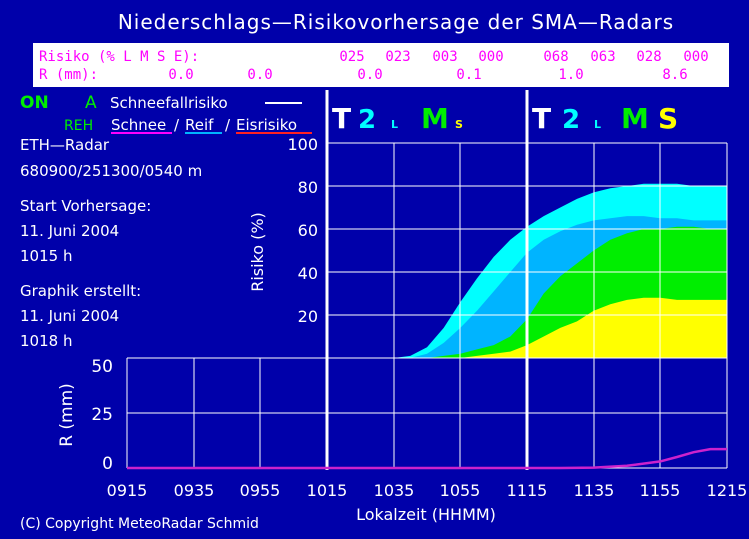  Describe the element at coordinates (85, 206) in the screenshot. I see `start-label: Start Vorhersage:` at that location.